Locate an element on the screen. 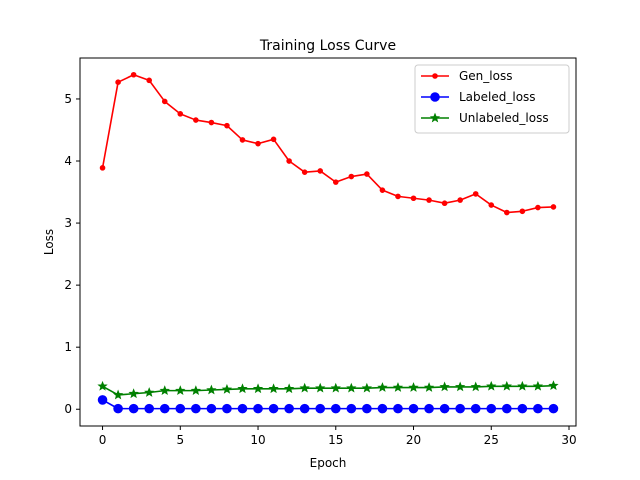 The width and height of the screenshot is (640, 480). y-tick-label: 5 is located at coordinates (68, 99).